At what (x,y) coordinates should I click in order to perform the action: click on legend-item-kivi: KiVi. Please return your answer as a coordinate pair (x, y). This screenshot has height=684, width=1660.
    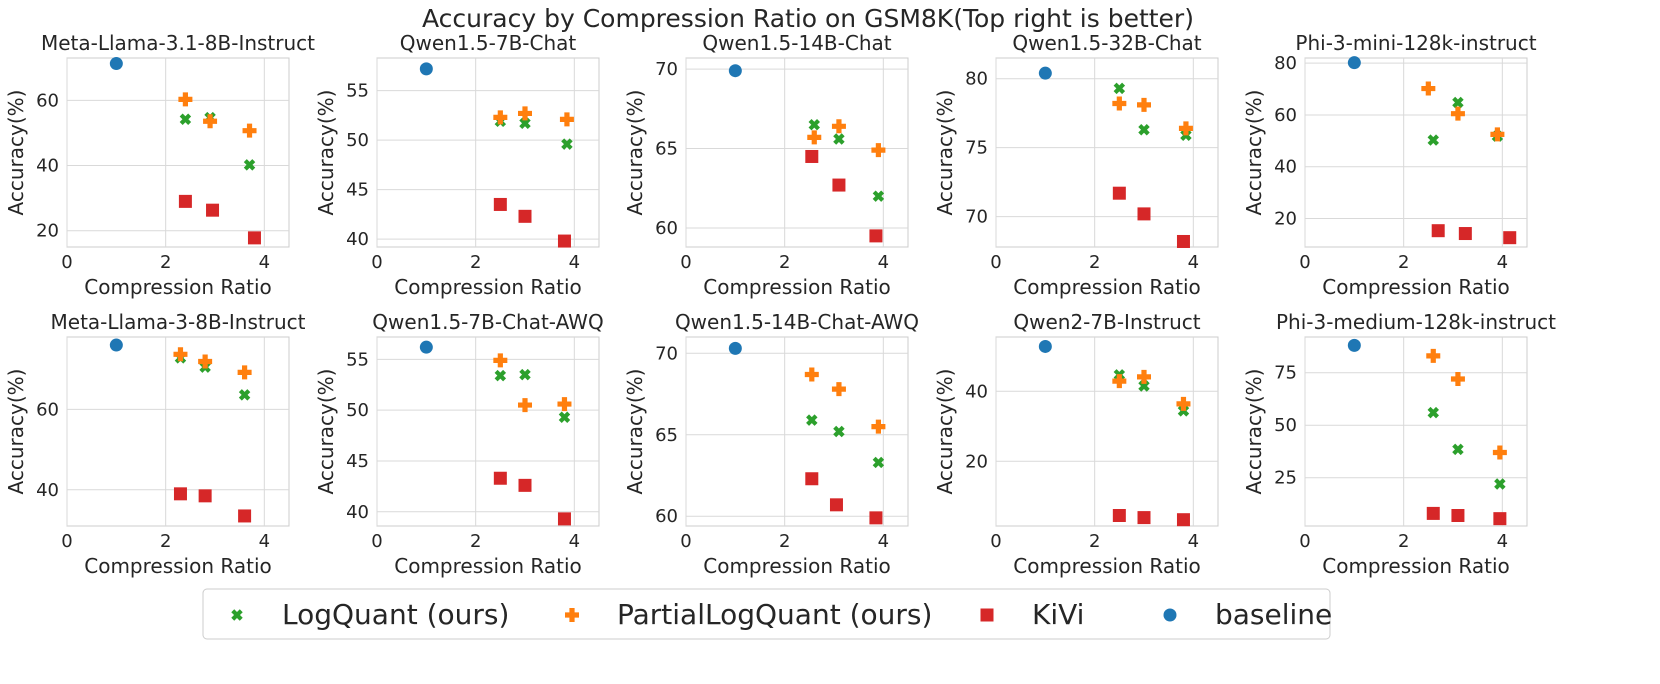
    Looking at the image, I should click on (1032, 614).